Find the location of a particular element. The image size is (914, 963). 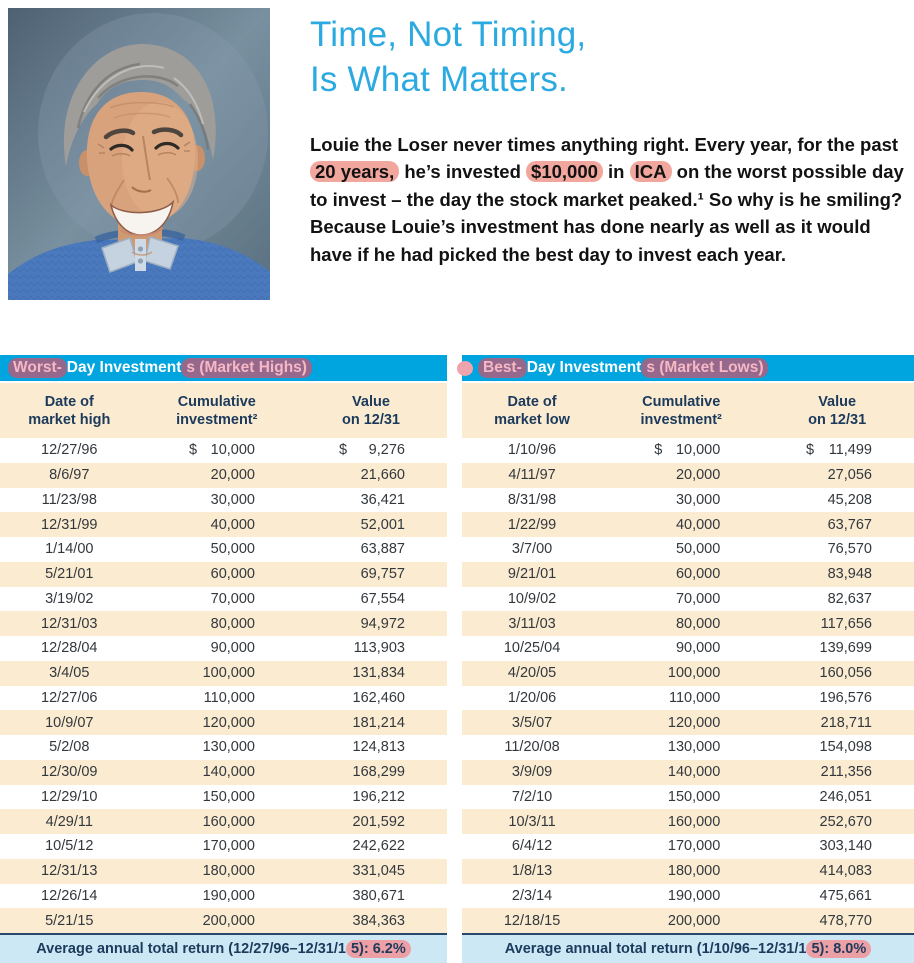

table-row: 12/31/03 80,000 94,972 is located at coordinates (223, 623).